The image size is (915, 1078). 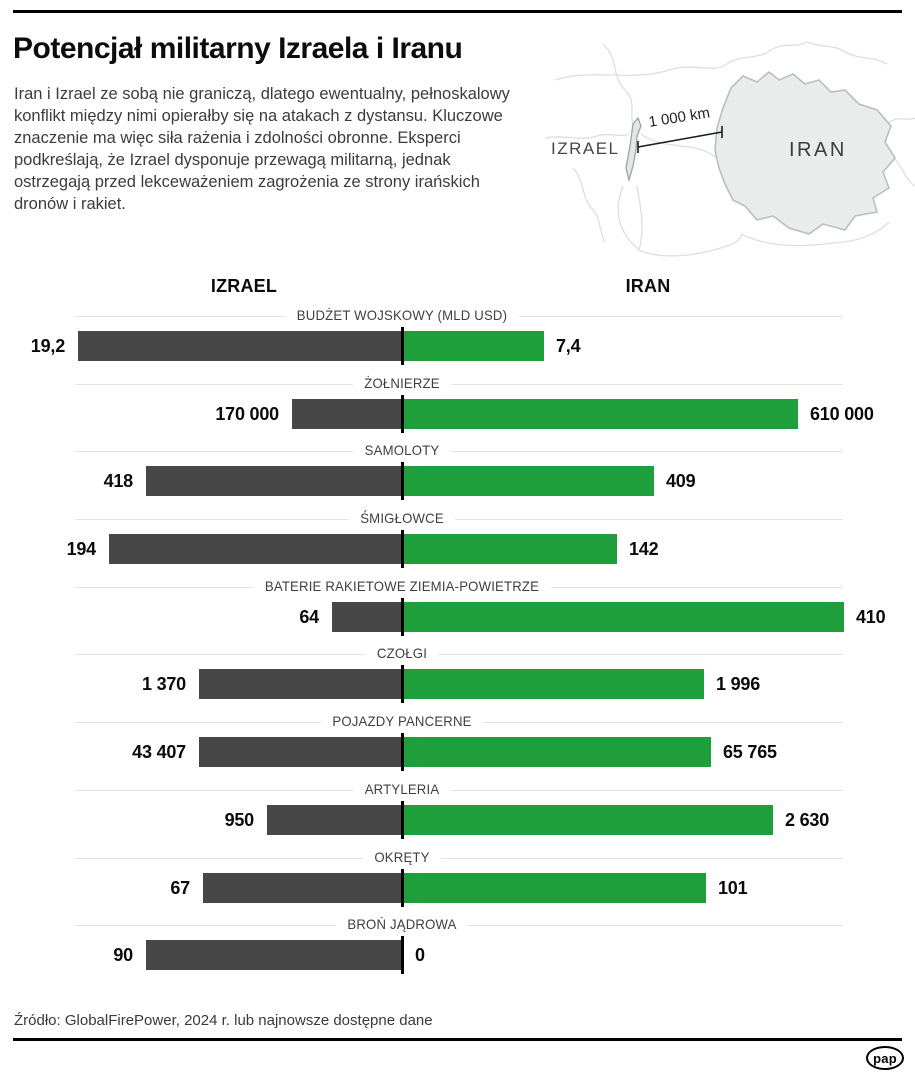 I want to click on iran-value-label: 0, so click(x=420, y=955).